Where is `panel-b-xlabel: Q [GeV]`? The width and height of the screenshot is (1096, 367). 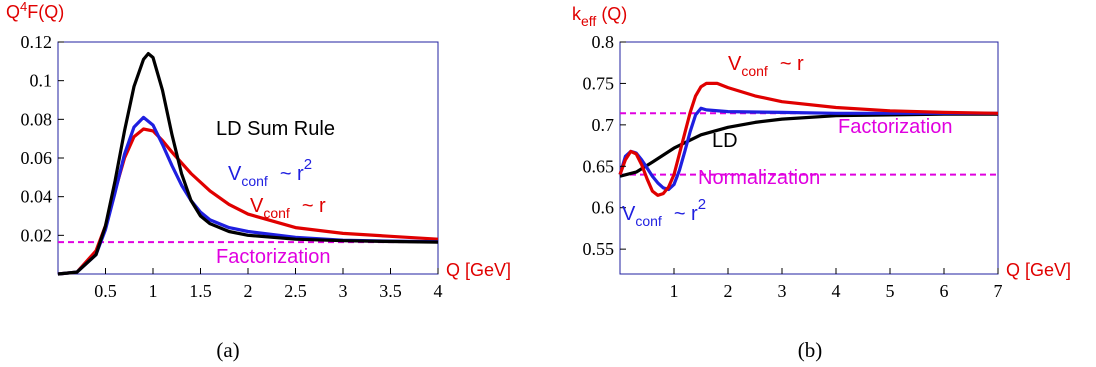 panel-b-xlabel: Q [GeV] is located at coordinates (1038, 270).